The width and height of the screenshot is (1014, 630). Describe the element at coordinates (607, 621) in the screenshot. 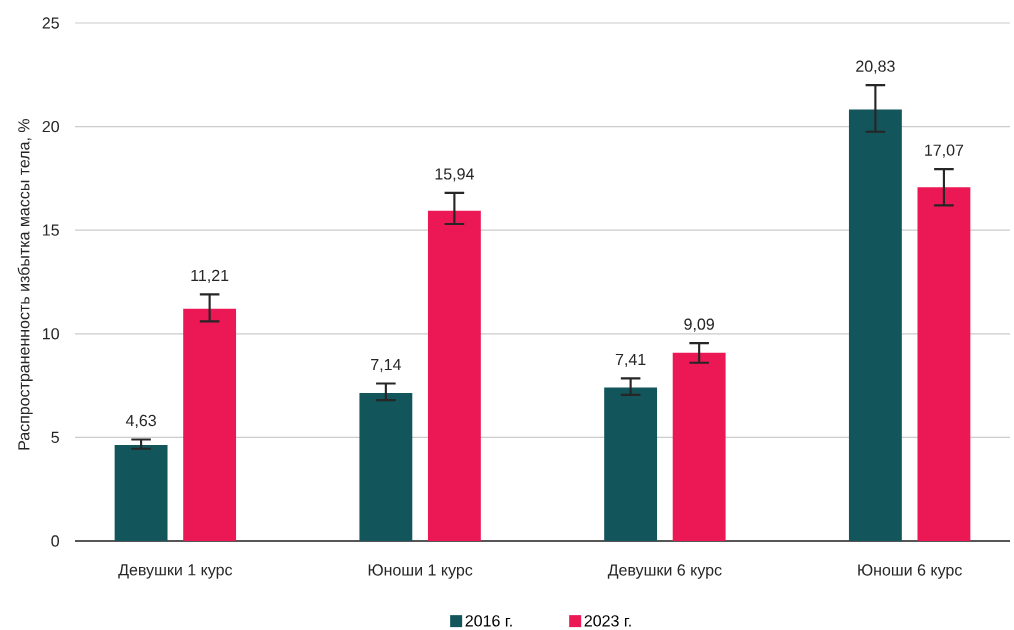

I see `legend-label: 2023 г.` at that location.